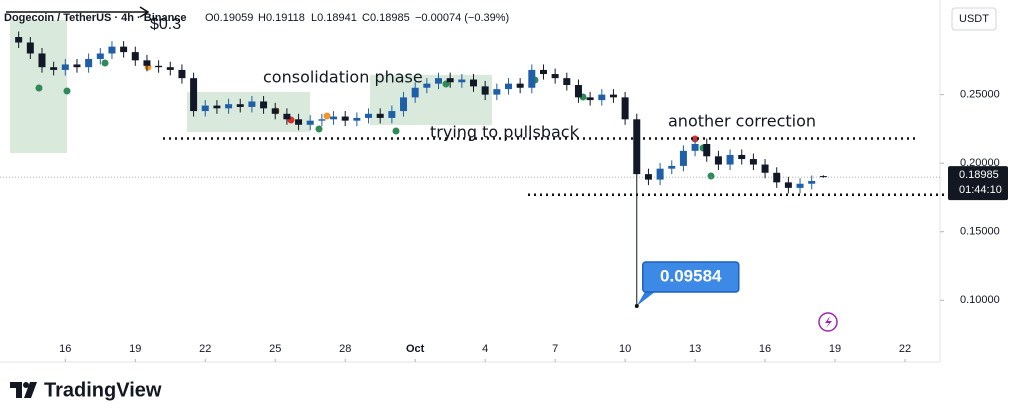 Image resolution: width=1024 pixels, height=417 pixels. Describe the element at coordinates (345, 349) in the screenshot. I see `x-tick-label: 28` at that location.